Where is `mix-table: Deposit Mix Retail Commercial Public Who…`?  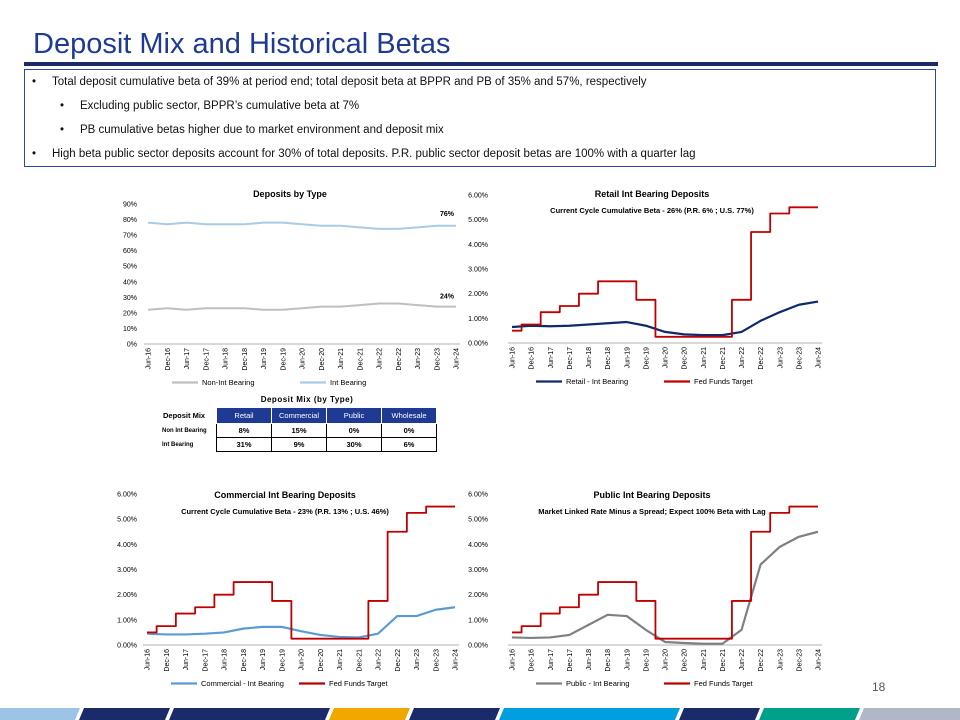
mix-table: Deposit Mix Retail Commercial Public Who… is located at coordinates (297, 429).